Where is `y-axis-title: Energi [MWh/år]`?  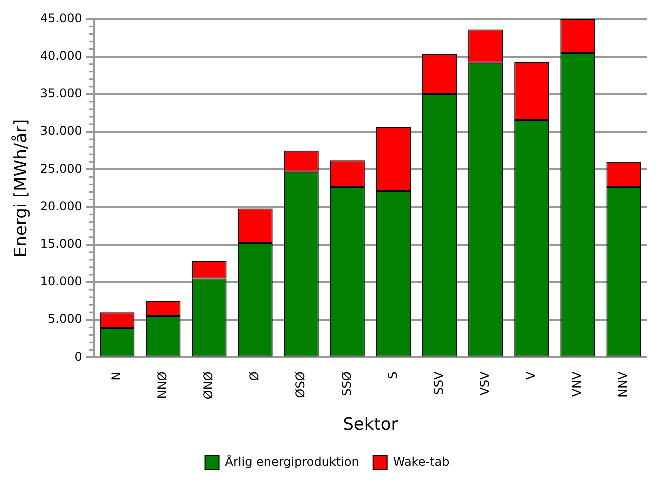 y-axis-title: Energi [MWh/år] is located at coordinates (22, 188).